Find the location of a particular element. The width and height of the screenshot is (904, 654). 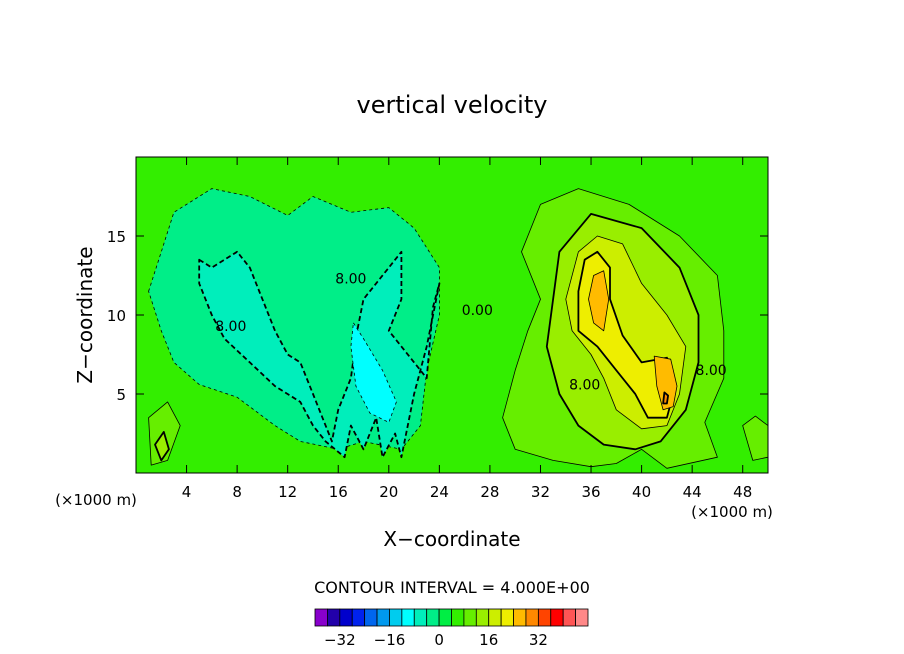

chart-title: vertical velocity is located at coordinates (452, 105).